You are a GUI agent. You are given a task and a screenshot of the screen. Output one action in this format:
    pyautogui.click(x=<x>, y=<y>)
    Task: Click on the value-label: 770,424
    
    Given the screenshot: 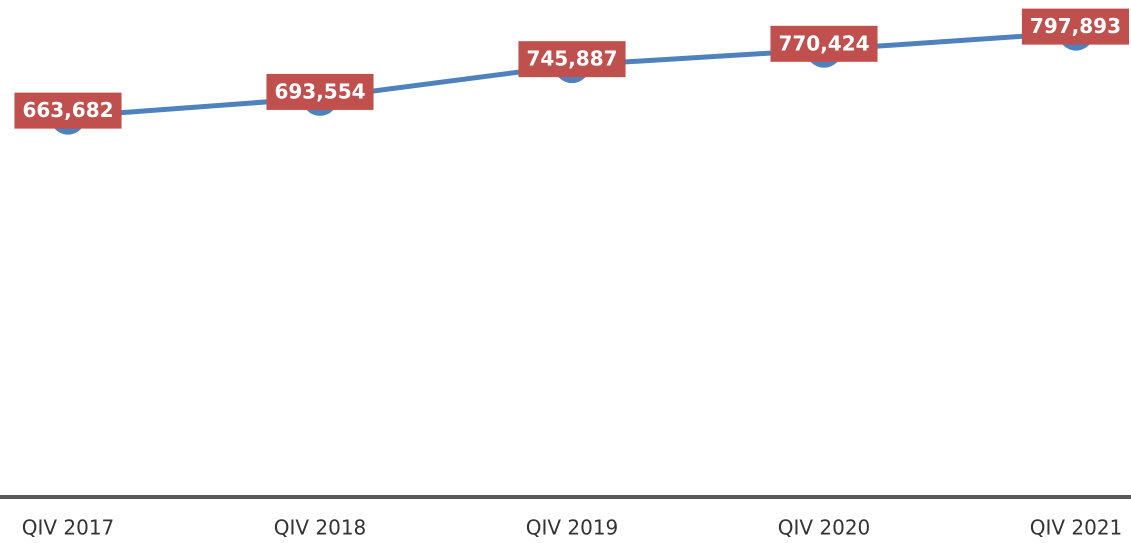 What is the action you would take?
    pyautogui.click(x=823, y=43)
    